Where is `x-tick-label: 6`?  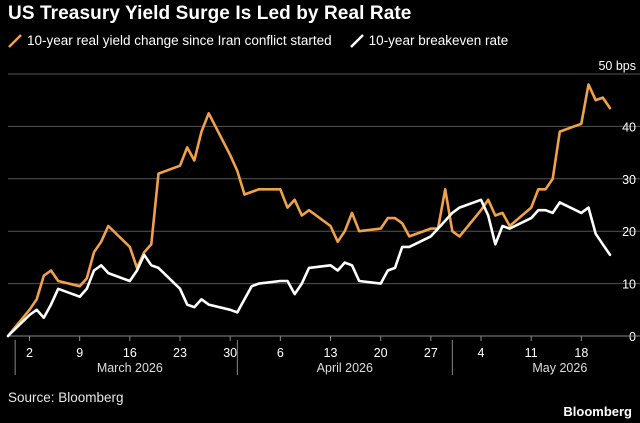
x-tick-label: 6 is located at coordinates (280, 353).